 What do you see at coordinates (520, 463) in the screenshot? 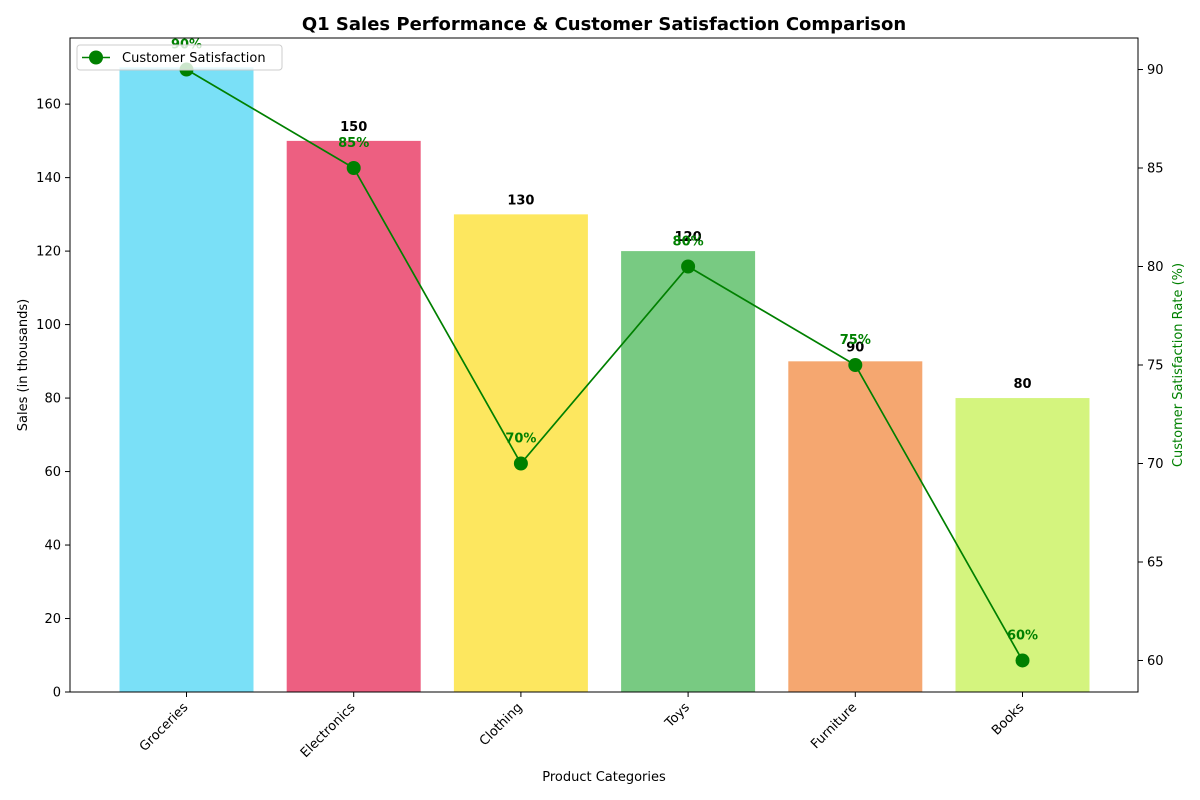
I see `satisfaction-point-clothing` at bounding box center [520, 463].